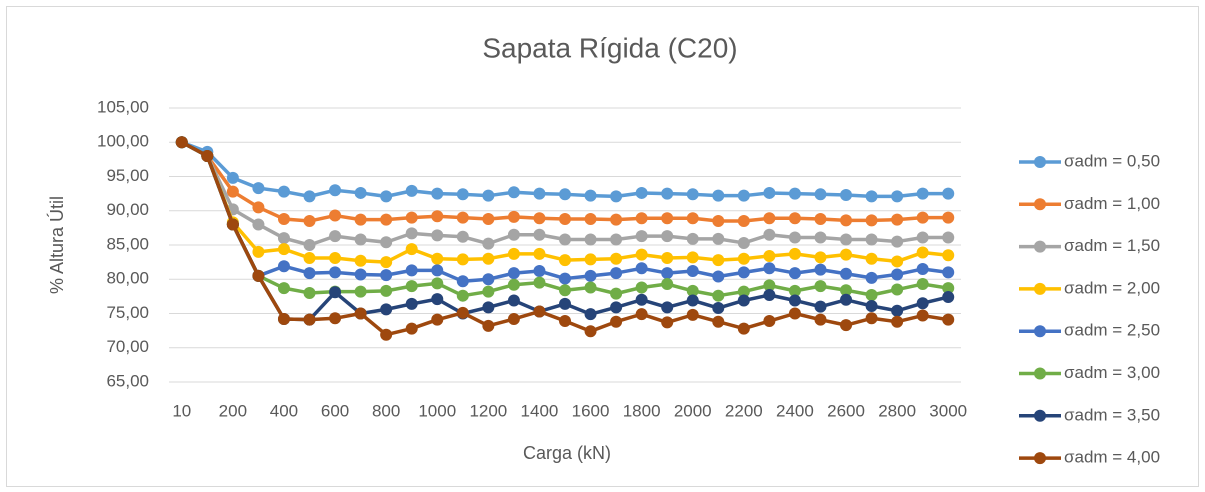 The width and height of the screenshot is (1205, 492). I want to click on x-tick-label: 2600, so click(846, 410).